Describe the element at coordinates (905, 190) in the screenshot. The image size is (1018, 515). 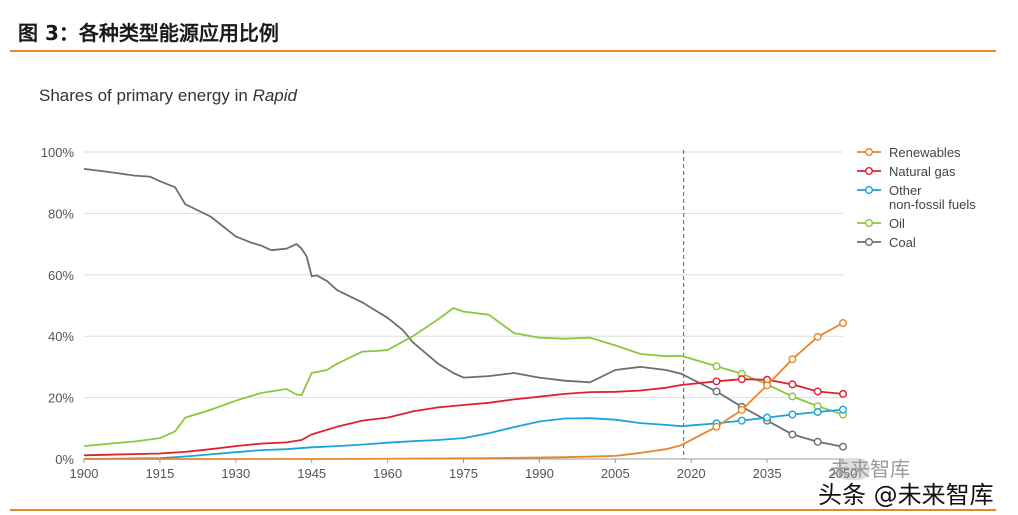
I see `legend-label: Other` at that location.